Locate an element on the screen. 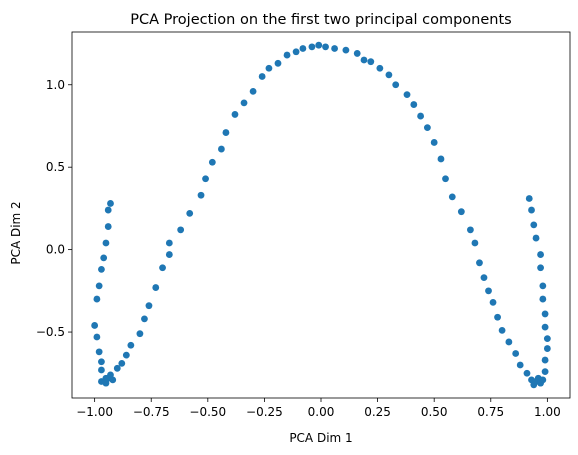 The image size is (578, 455). y-tick-label: 1.0 is located at coordinates (55, 85).